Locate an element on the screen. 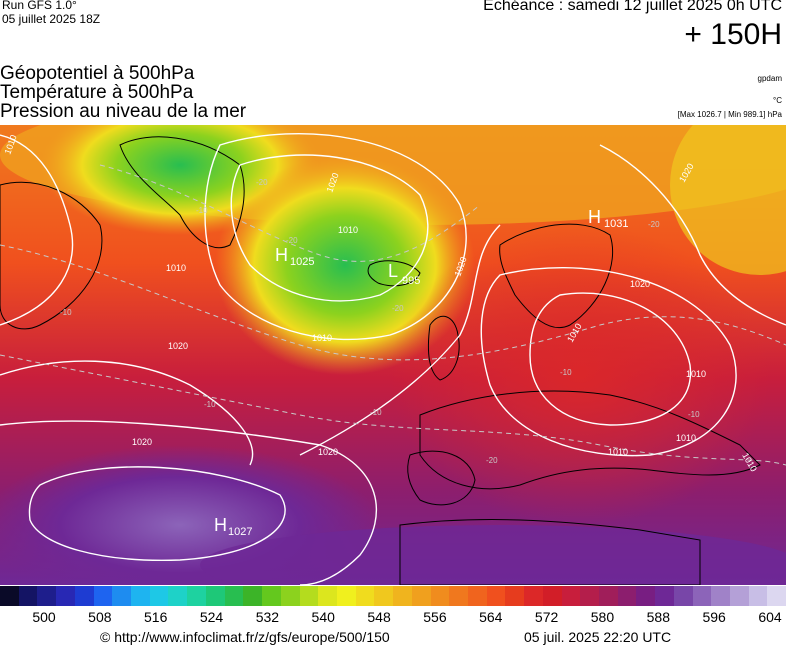 The image size is (786, 648). colorbar-tick-label: 564 is located at coordinates (491, 617).